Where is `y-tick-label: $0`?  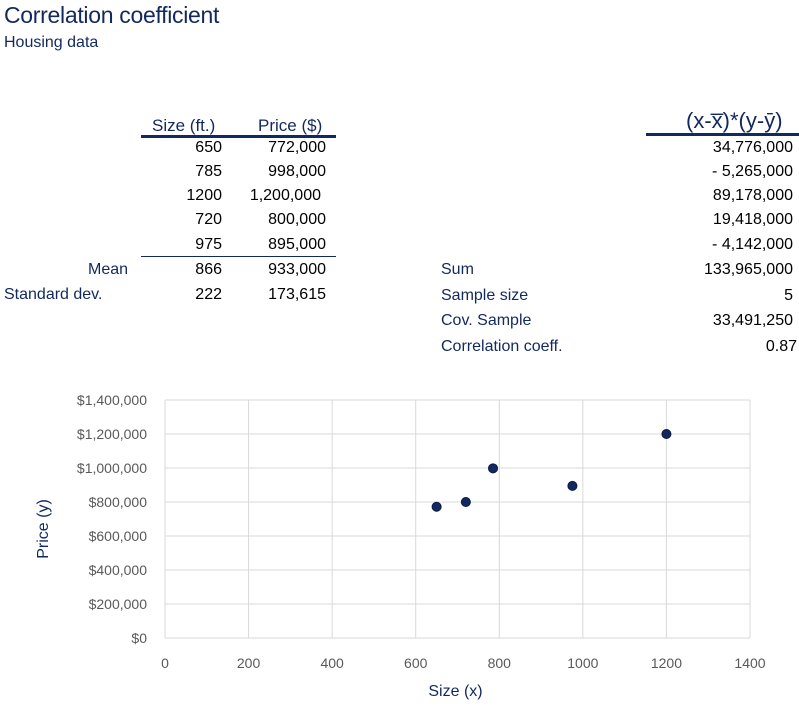
y-tick-label: $0 is located at coordinates (139, 638).